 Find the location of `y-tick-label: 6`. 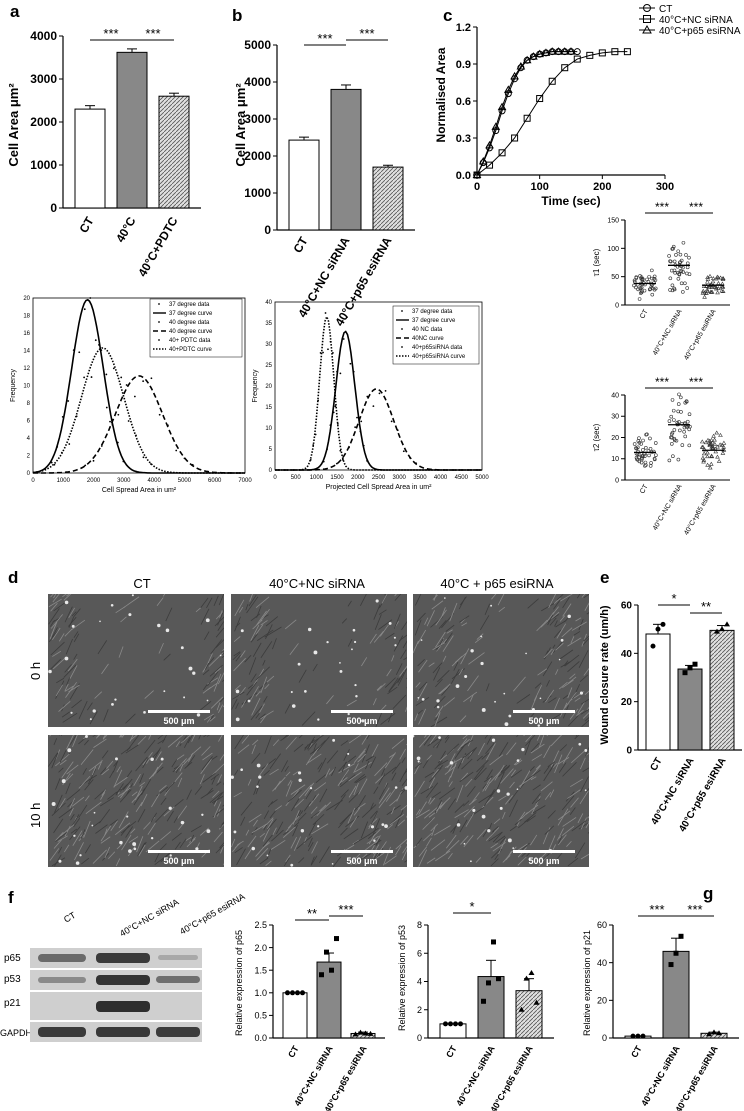

y-tick-label: 6 is located at coordinates (29, 422).